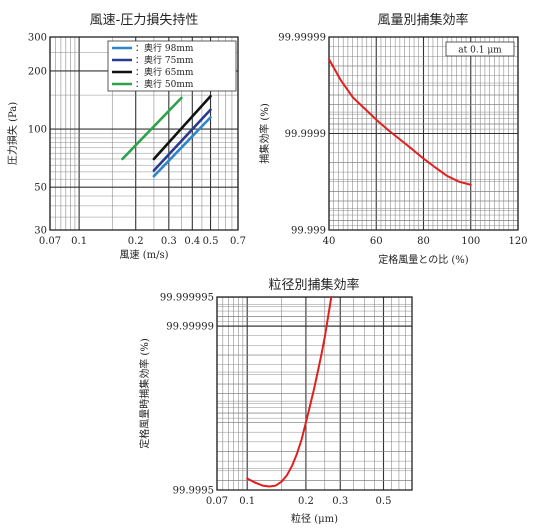  What do you see at coordinates (192, 241) in the screenshot?
I see `x-tick-label: 0.4` at bounding box center [192, 241].